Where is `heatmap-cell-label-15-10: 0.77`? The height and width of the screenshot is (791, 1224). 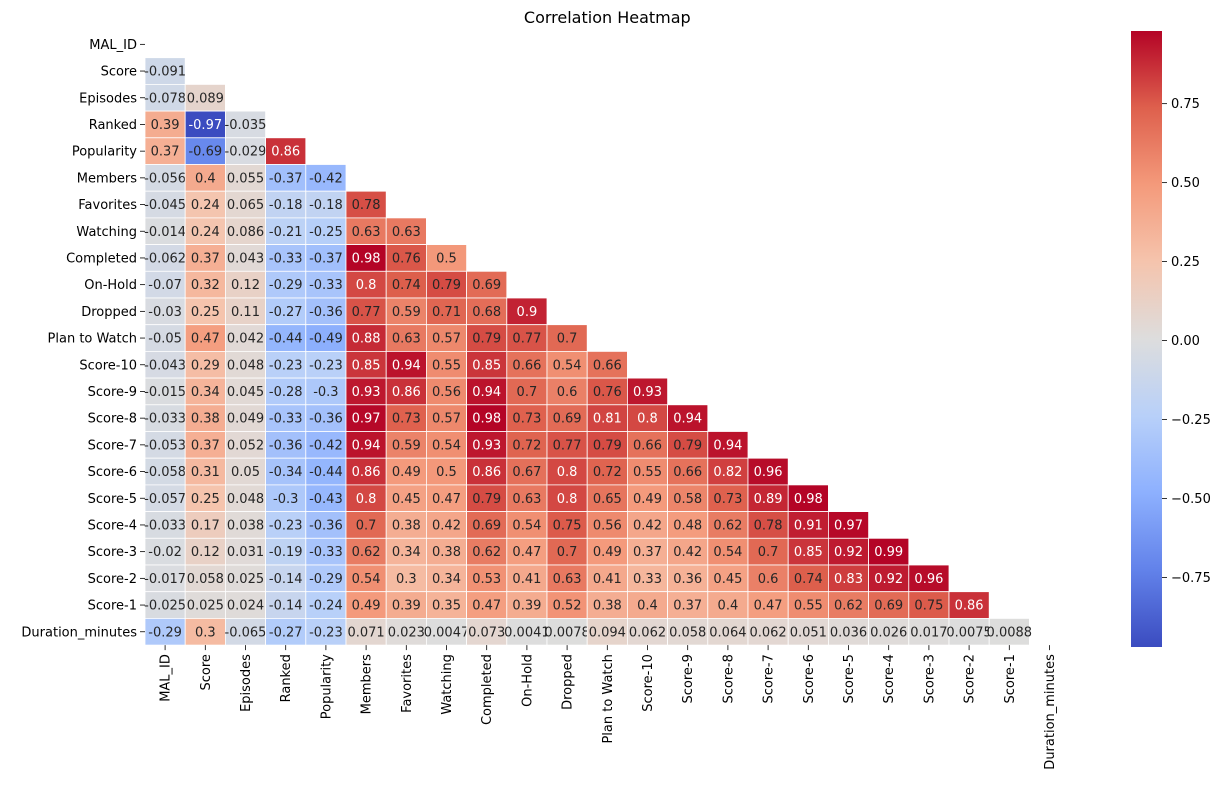
heatmap-cell-label-15-10: 0.77 is located at coordinates (567, 445).